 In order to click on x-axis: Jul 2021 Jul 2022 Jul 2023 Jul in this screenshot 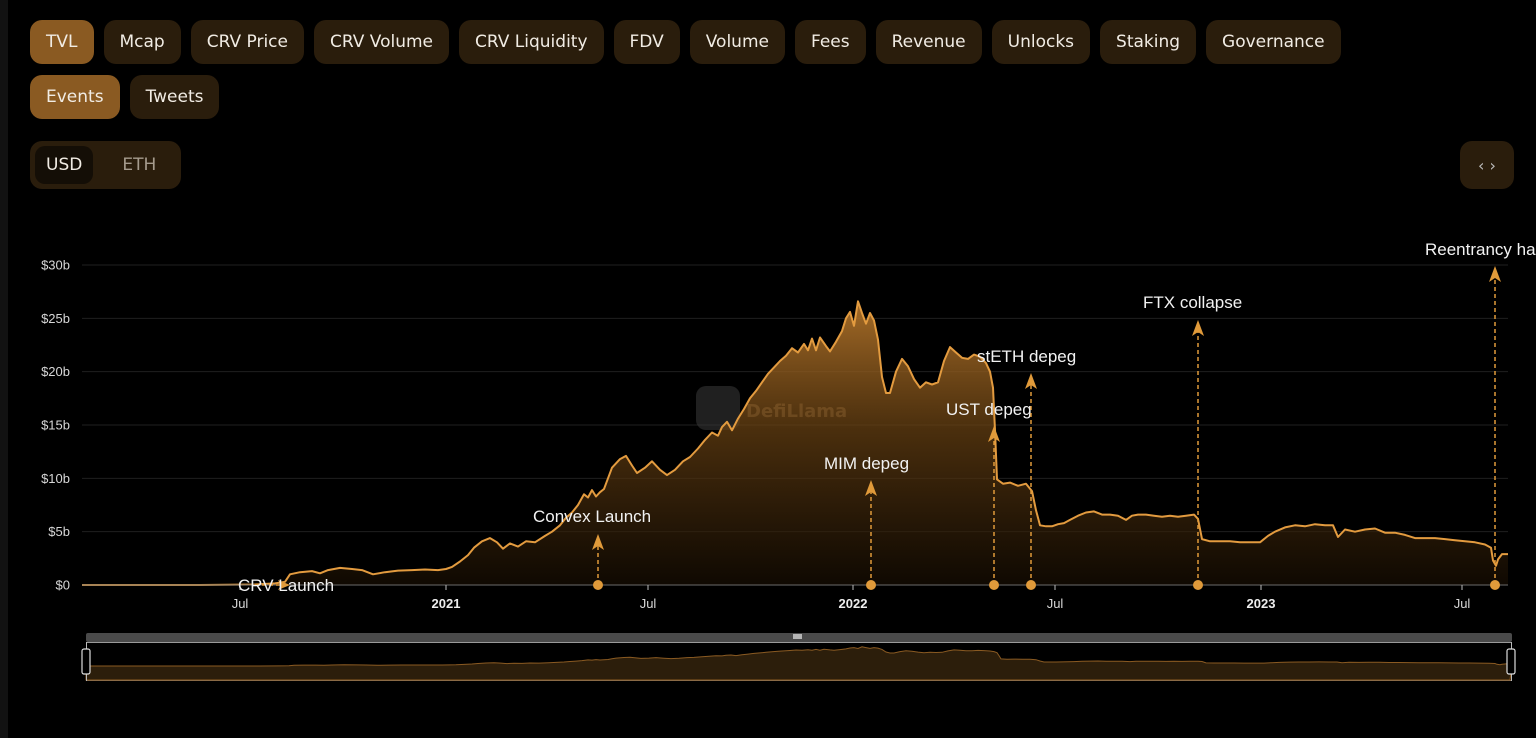, I will do `click(851, 598)`.